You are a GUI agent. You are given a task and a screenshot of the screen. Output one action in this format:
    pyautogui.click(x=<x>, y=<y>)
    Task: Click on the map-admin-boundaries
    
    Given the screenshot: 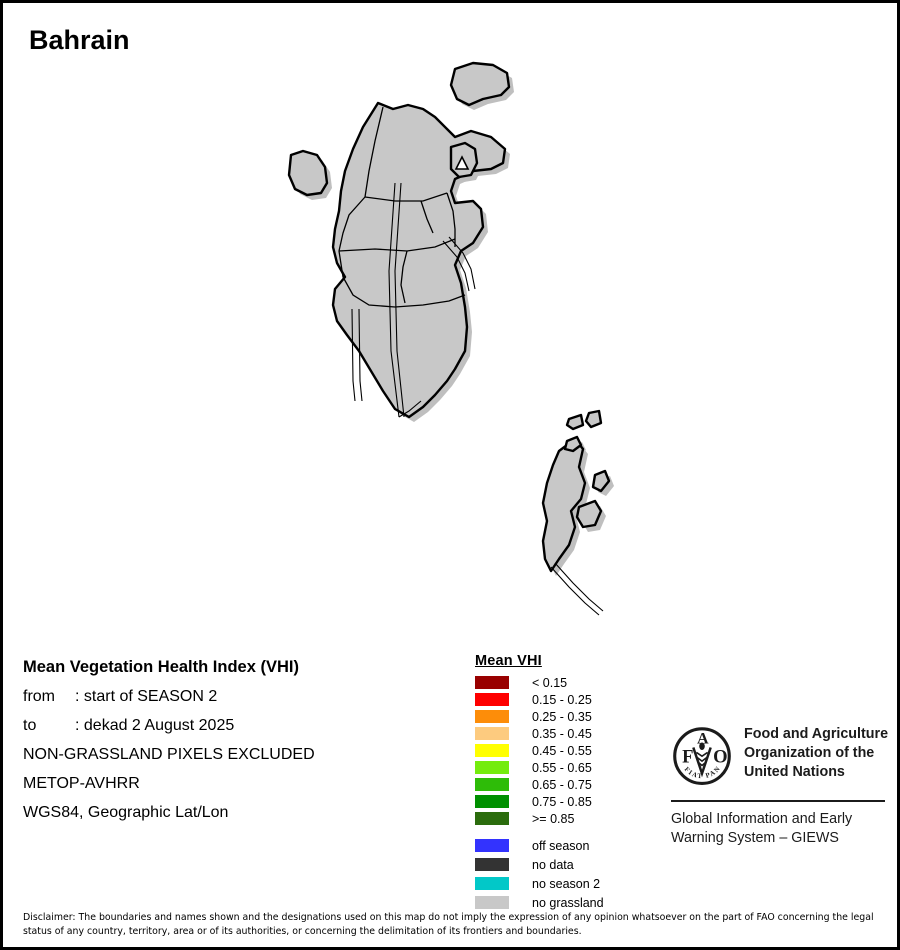 What is the action you would take?
    pyautogui.click(x=402, y=207)
    